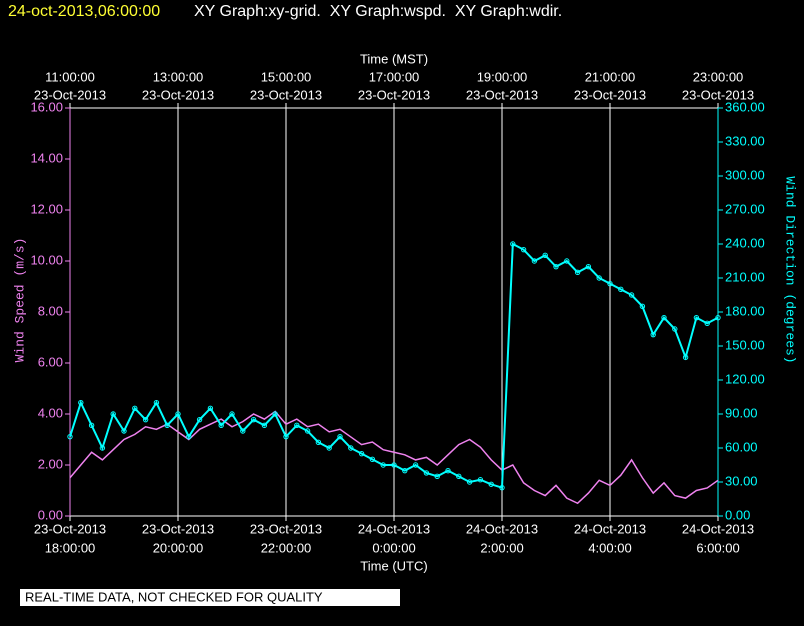 This screenshot has width=804, height=626. What do you see at coordinates (46, 208) in the screenshot?
I see `y-tick-label: 12.00` at bounding box center [46, 208].